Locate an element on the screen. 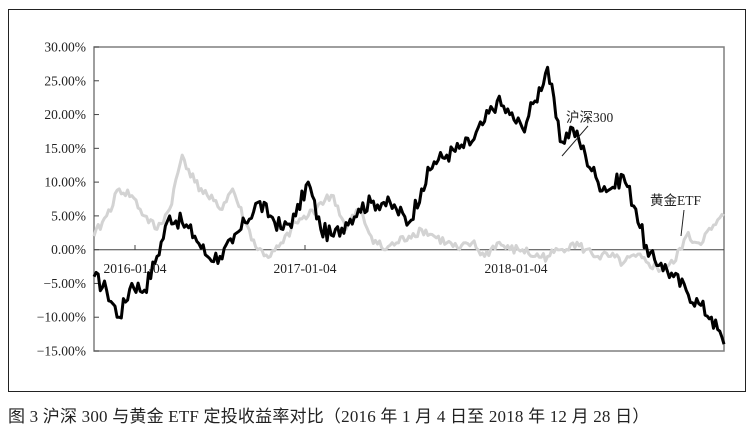 The image size is (751, 433). y-tick-label: 0.00% is located at coordinates (68, 249).